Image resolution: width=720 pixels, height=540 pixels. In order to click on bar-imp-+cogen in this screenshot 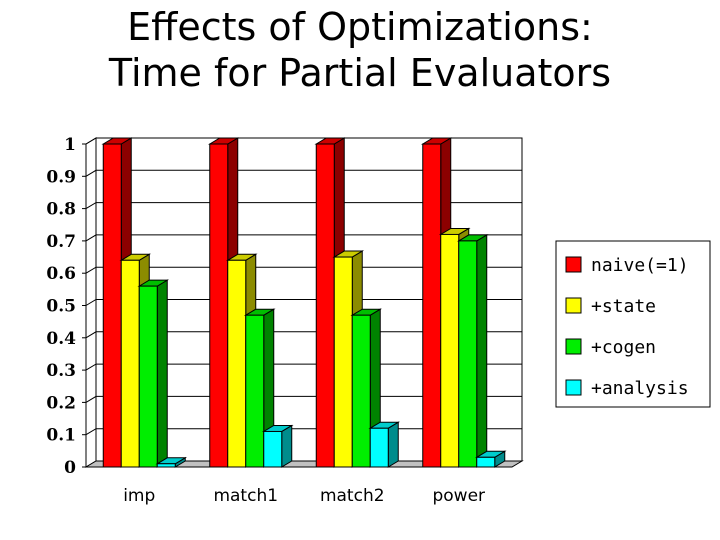, I will do `click(153, 373)`.